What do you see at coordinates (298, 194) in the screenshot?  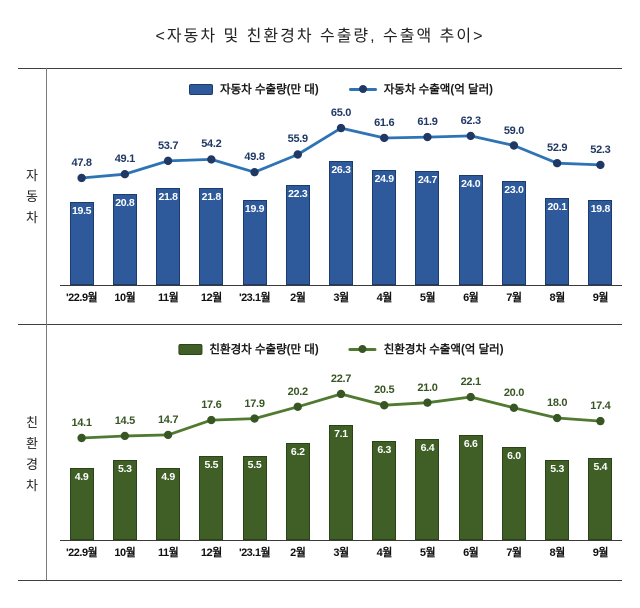 I see `bar-value-label: 22.3` at bounding box center [298, 194].